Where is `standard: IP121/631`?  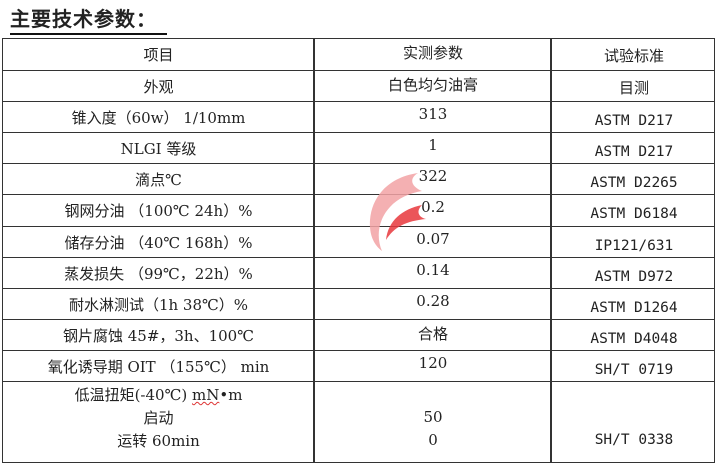
standard: IP121/631 is located at coordinates (634, 245).